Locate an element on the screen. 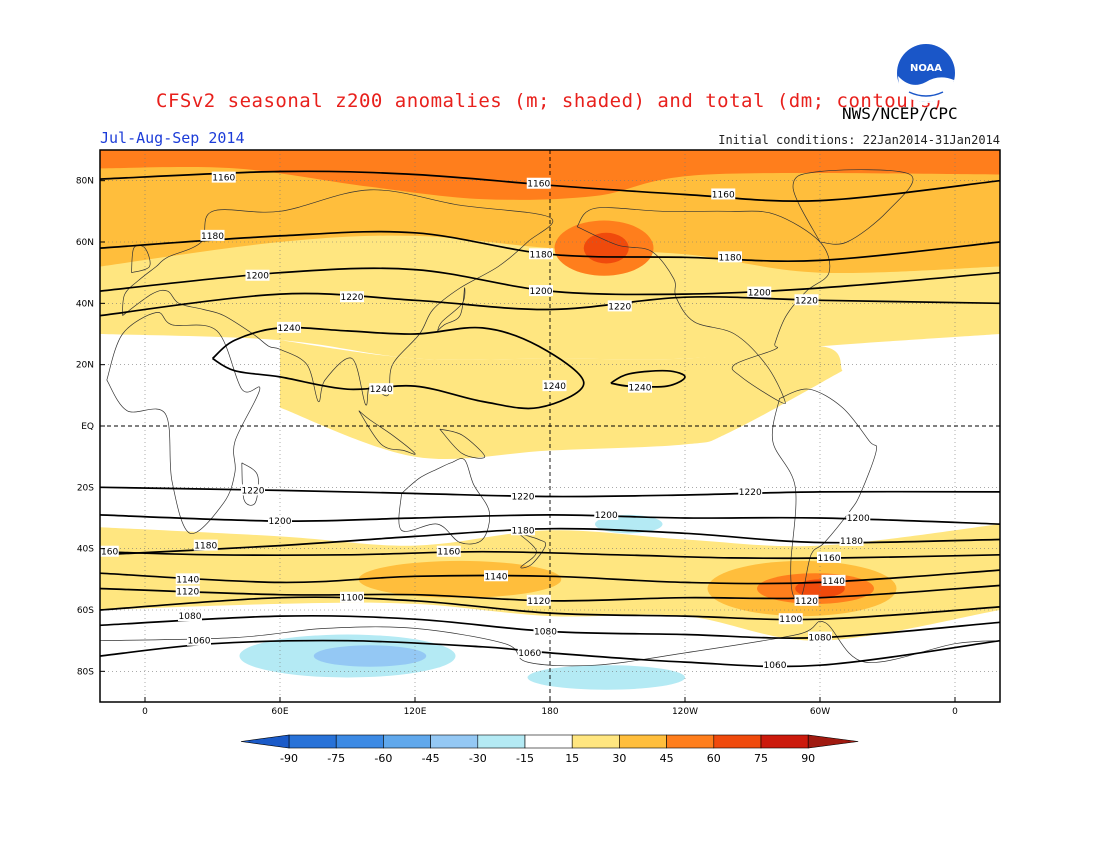 This screenshot has height=850, width=1100. lat-tick-label: 20N is located at coordinates (85, 366).